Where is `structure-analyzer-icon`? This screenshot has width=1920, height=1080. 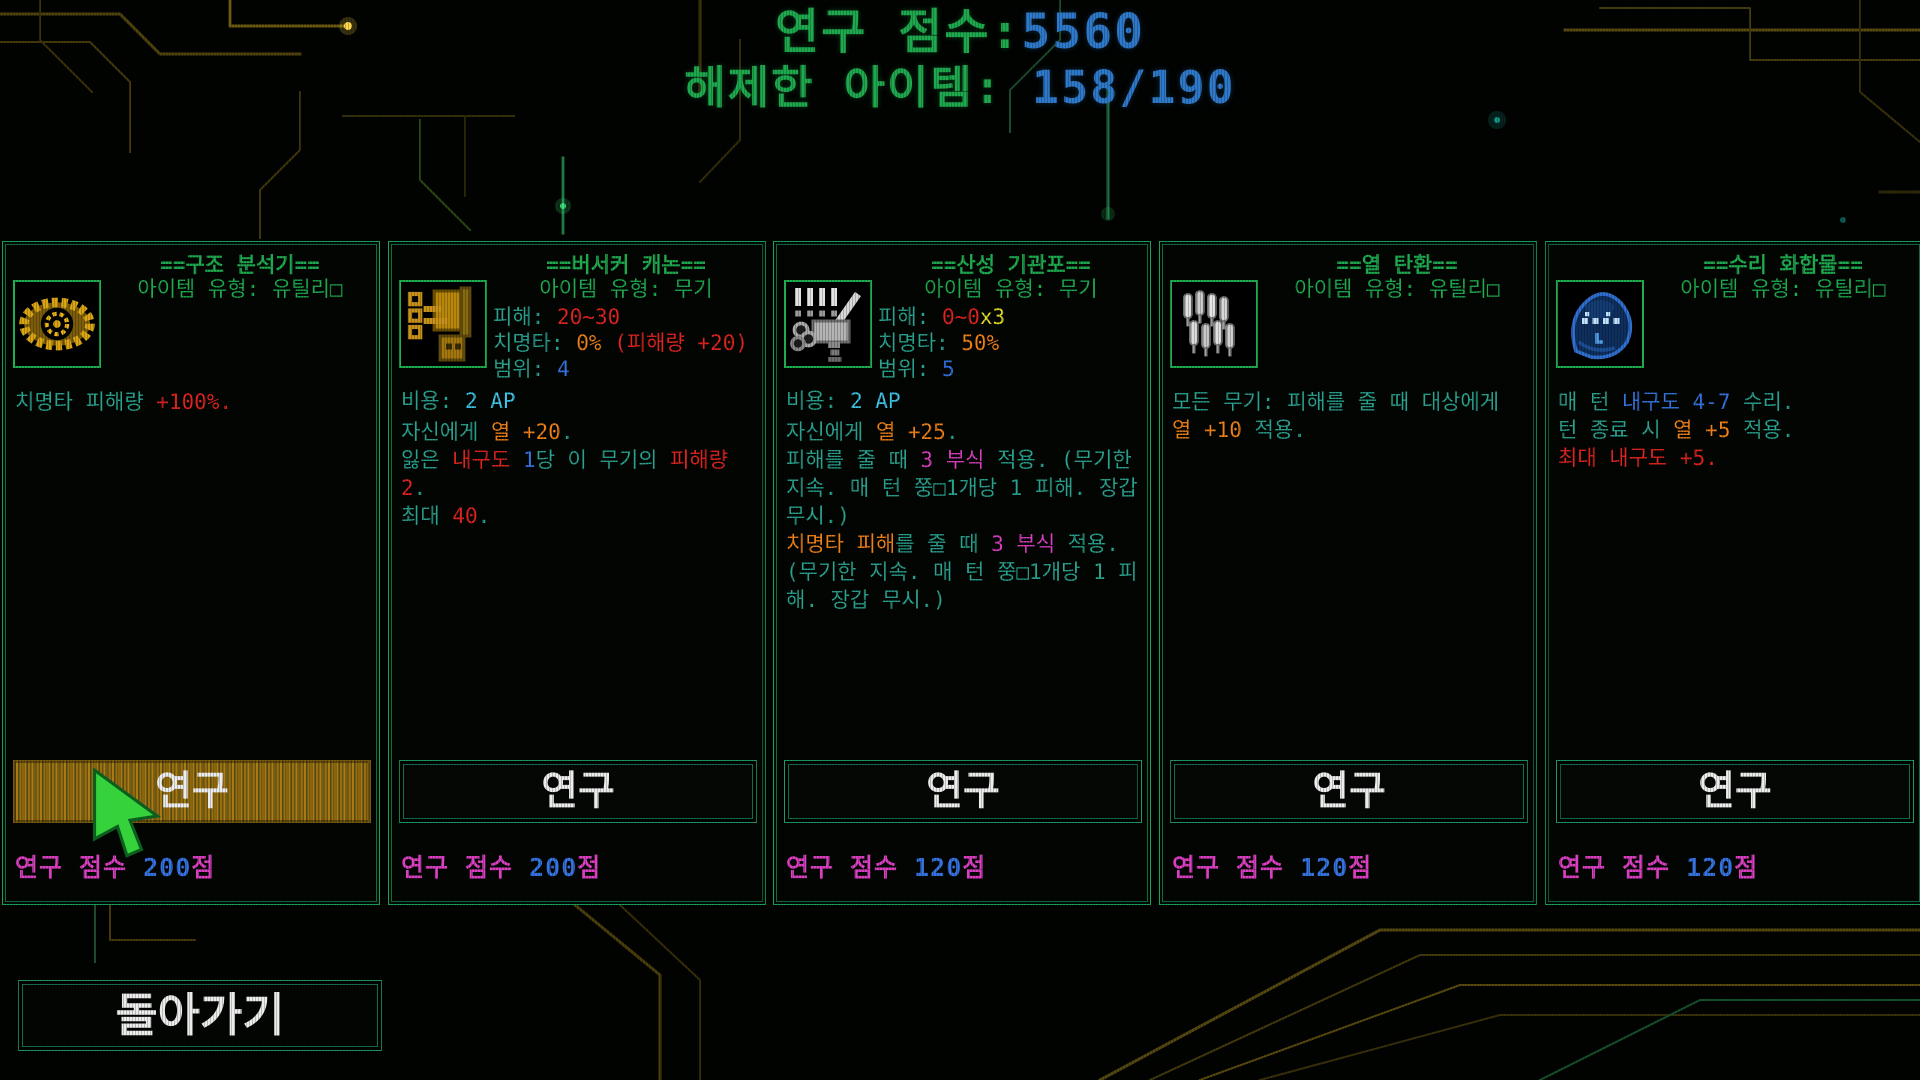
structure-analyzer-icon is located at coordinates (57, 324).